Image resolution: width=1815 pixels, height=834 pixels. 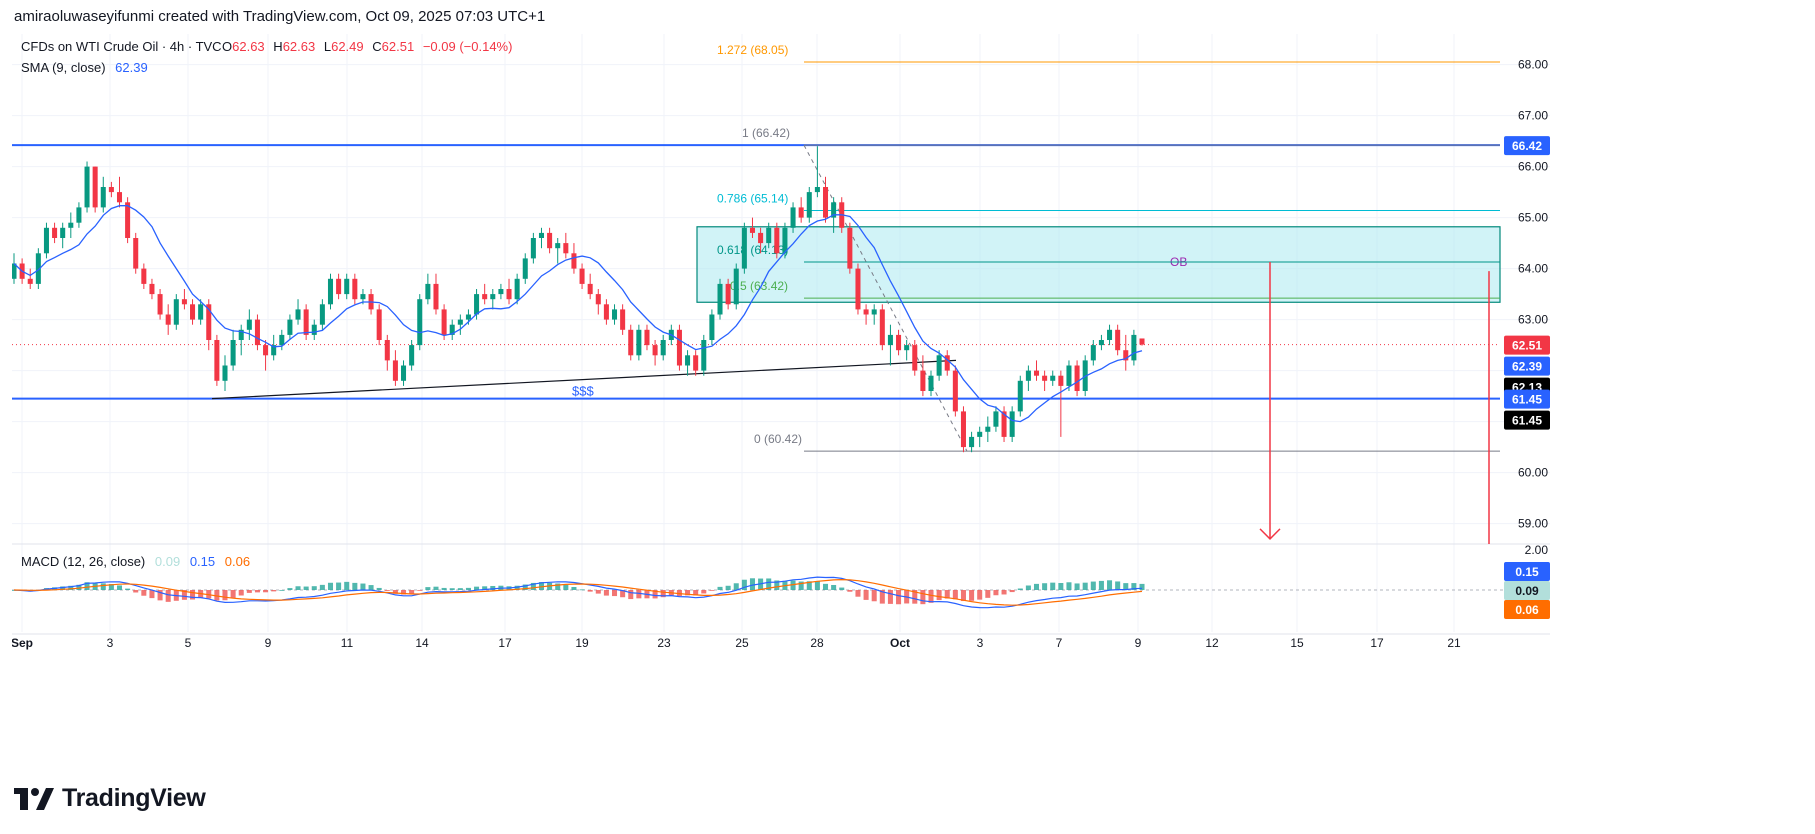 What do you see at coordinates (1533, 116) in the screenshot?
I see `price-tick-label: 67.00` at bounding box center [1533, 116].